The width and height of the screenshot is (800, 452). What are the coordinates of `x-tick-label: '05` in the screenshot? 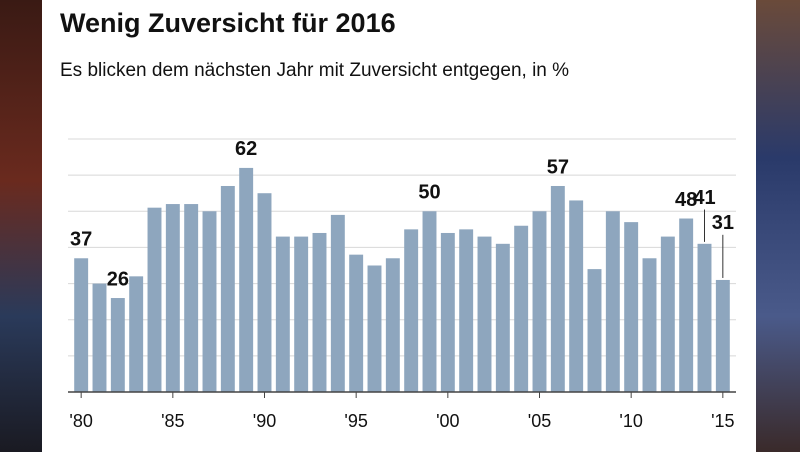 It's located at (539, 421).